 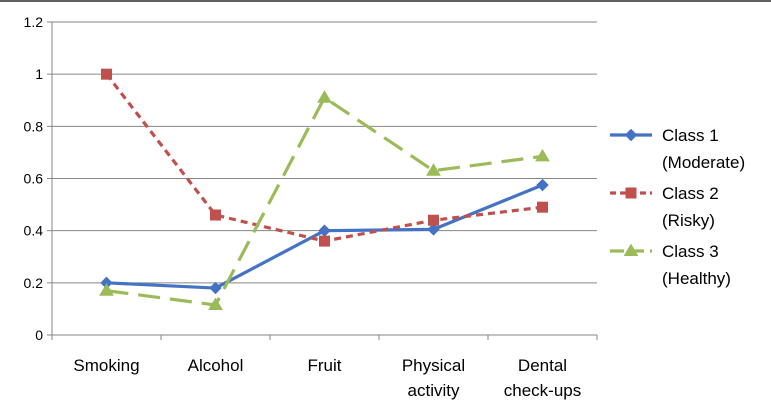 I want to click on x-tick-label: Fruit, so click(x=325, y=365).